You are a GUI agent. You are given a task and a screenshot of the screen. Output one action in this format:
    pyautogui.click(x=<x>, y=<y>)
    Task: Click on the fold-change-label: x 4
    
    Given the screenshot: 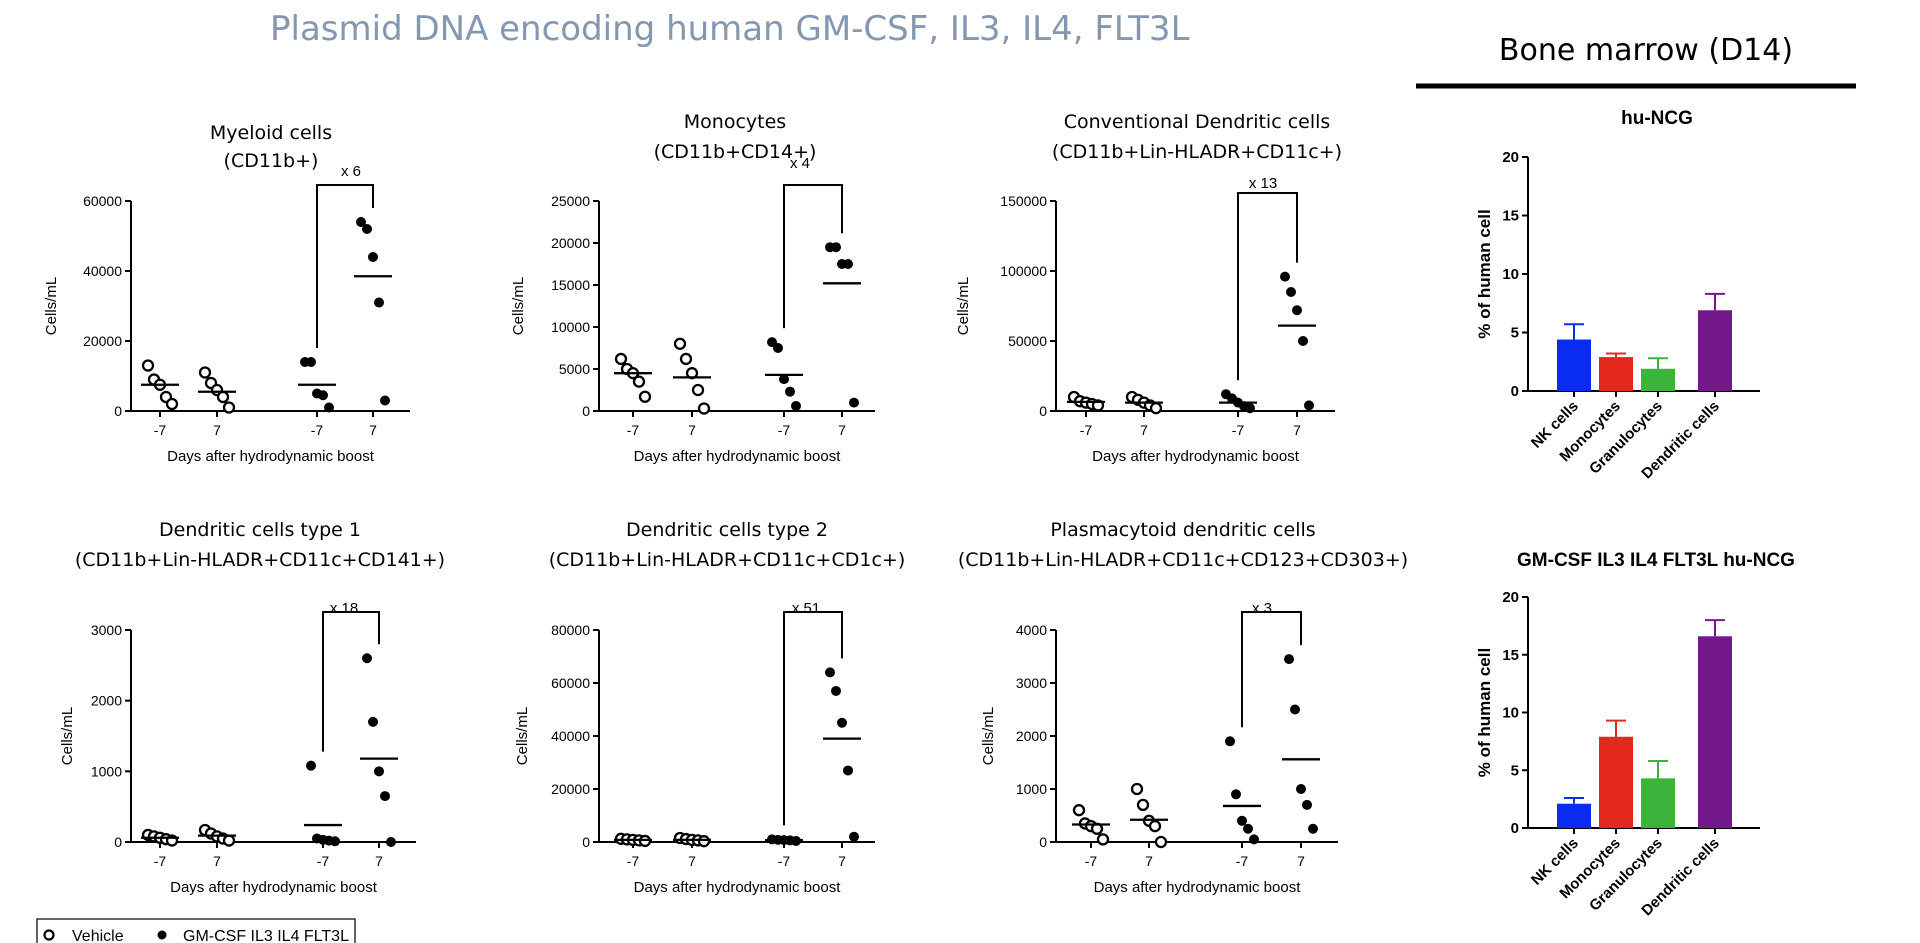 What is the action you would take?
    pyautogui.click(x=800, y=163)
    